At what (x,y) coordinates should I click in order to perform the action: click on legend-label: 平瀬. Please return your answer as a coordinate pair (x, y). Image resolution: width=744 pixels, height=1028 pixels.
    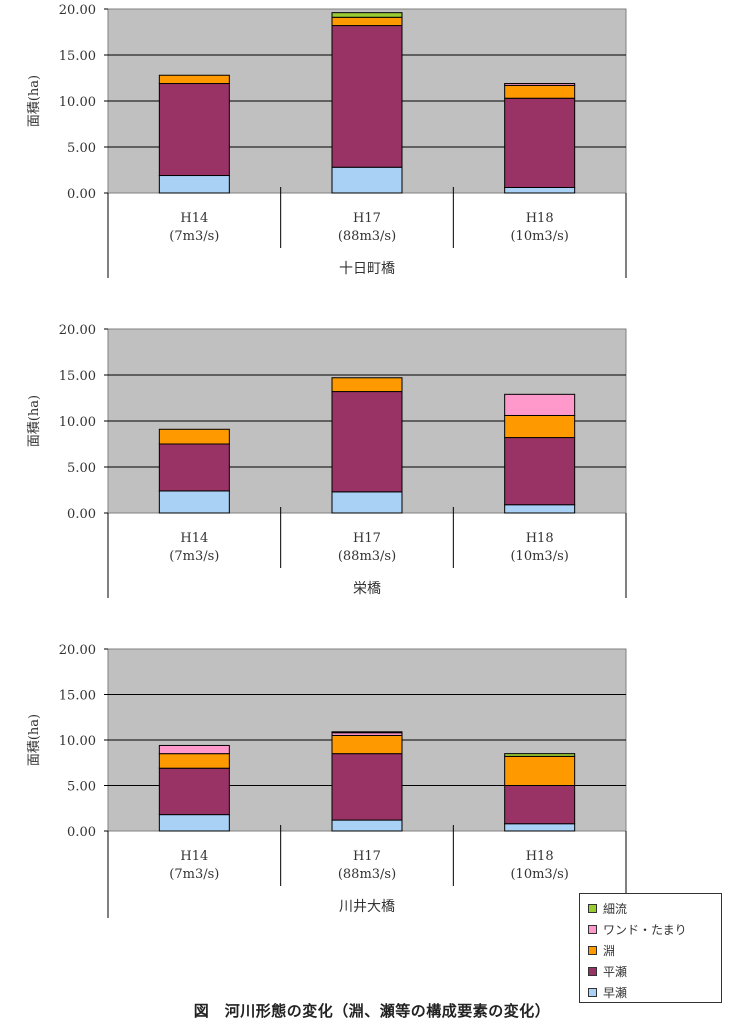
    Looking at the image, I should click on (615, 971).